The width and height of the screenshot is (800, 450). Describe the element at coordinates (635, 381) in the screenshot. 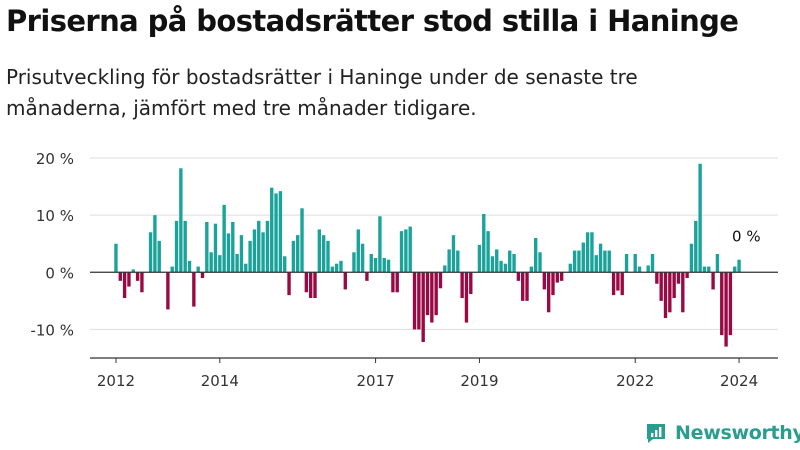

I see `x-tick-label: 2022` at that location.